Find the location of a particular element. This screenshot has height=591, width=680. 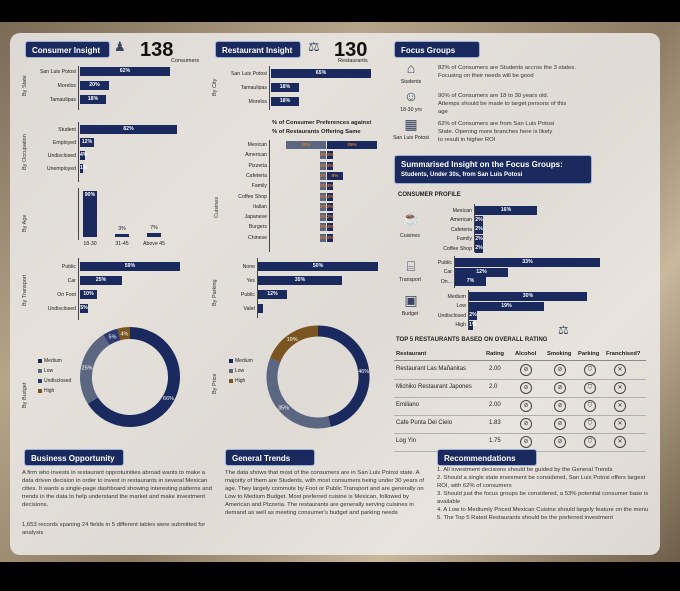

table-header-cell: Smoking is located at coordinates (559, 354).